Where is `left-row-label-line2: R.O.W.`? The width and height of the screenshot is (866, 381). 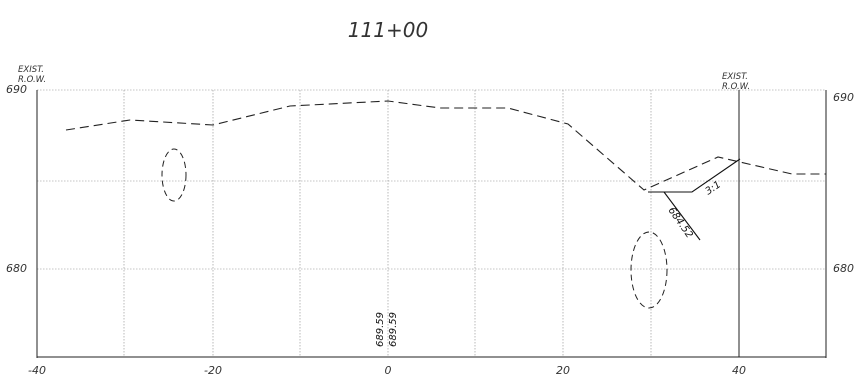 left-row-label-line2: R.O.W. is located at coordinates (32, 80).